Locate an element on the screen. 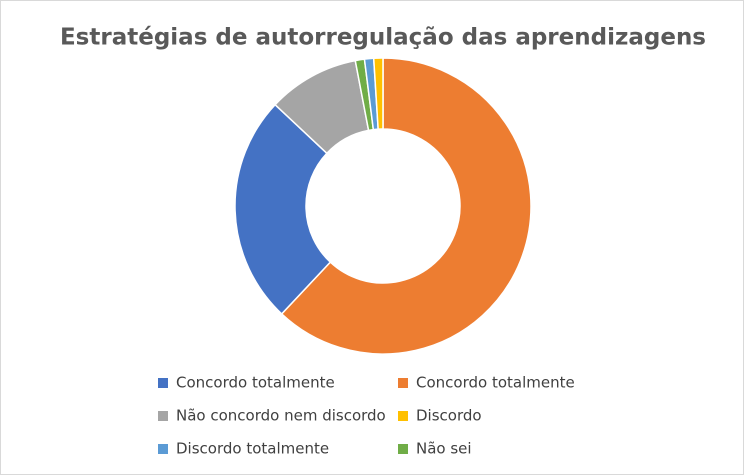 The image size is (744, 475). legend-label: Discordo is located at coordinates (449, 416).